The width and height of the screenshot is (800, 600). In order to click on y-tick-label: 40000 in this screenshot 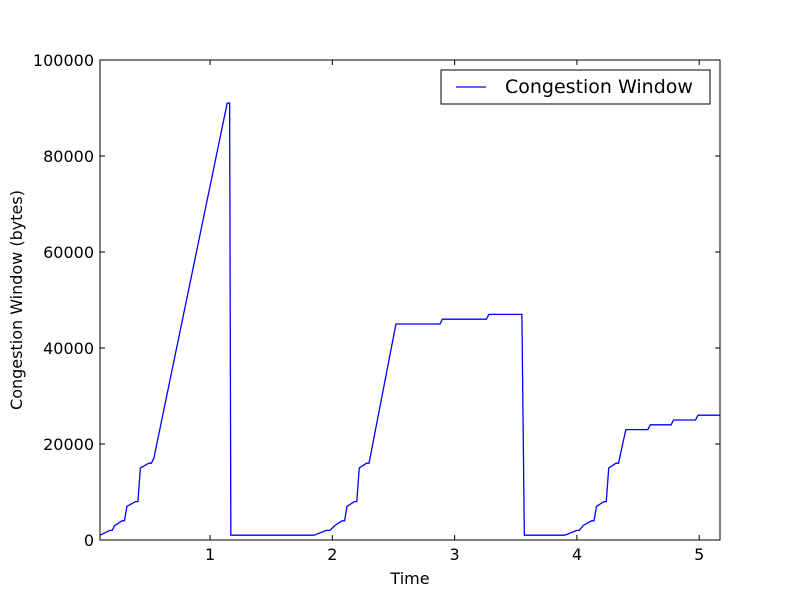, I will do `click(68, 348)`.